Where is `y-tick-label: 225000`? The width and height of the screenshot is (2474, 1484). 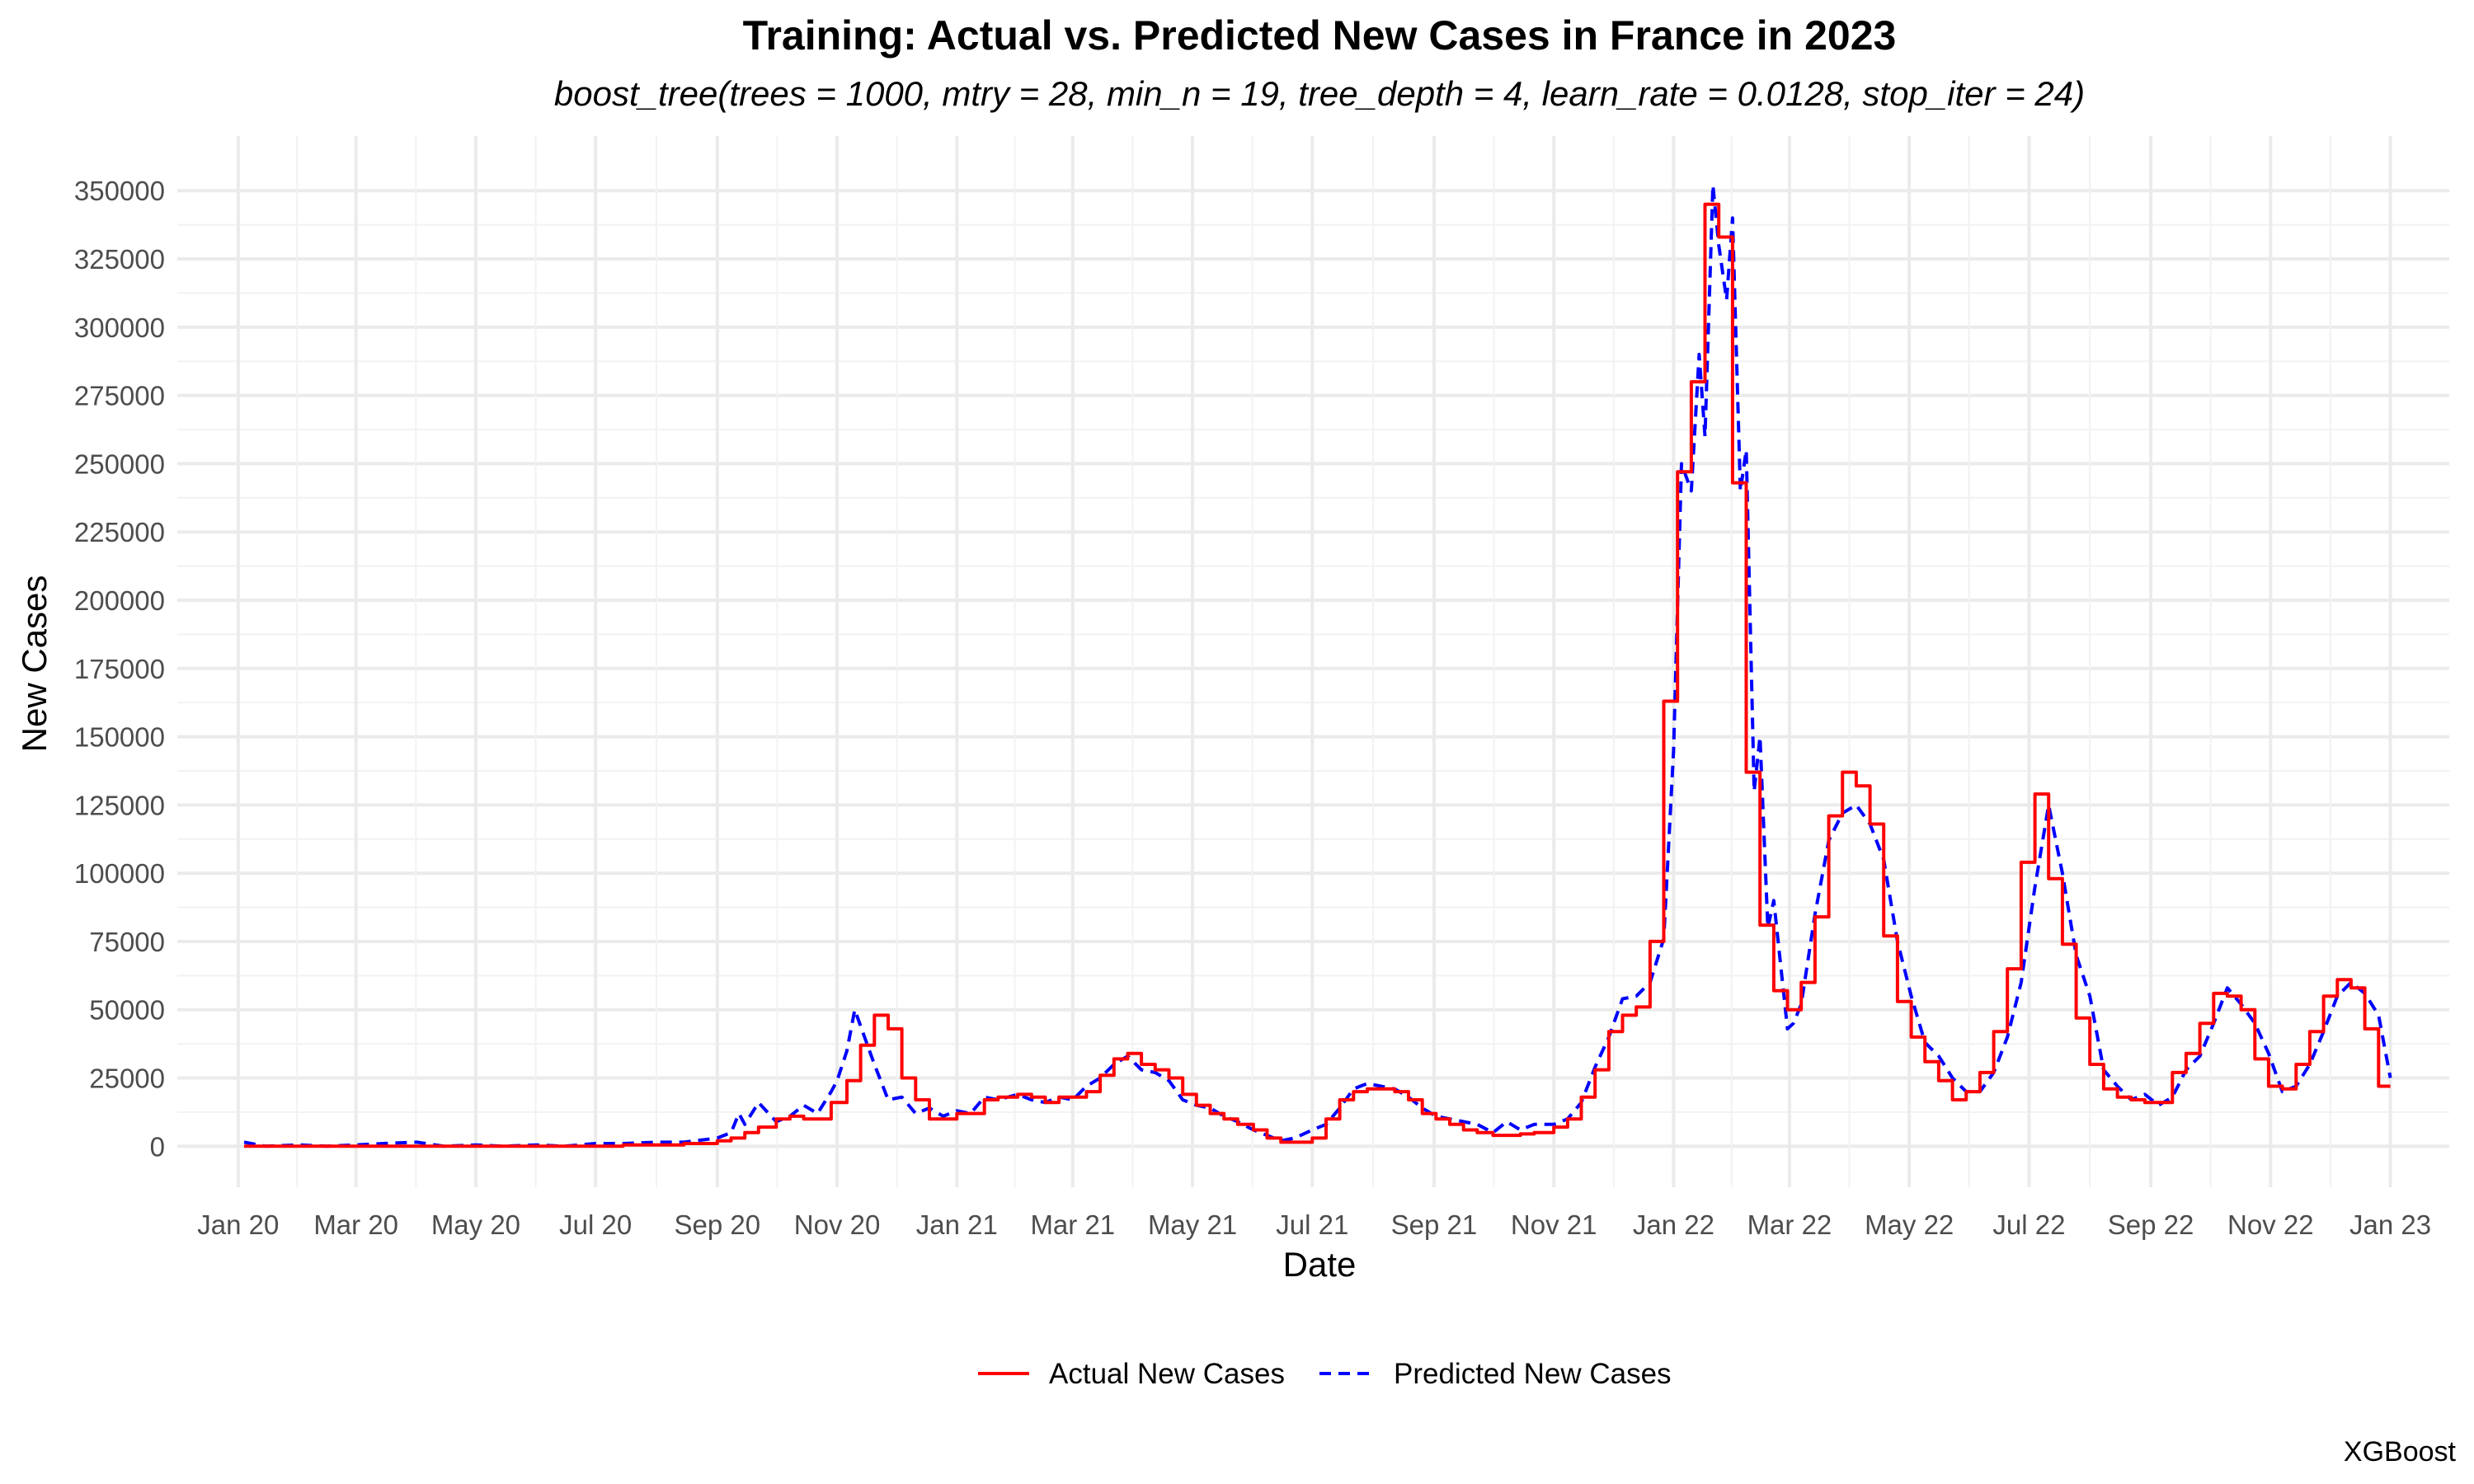 y-tick-label: 225000 is located at coordinates (119, 532).